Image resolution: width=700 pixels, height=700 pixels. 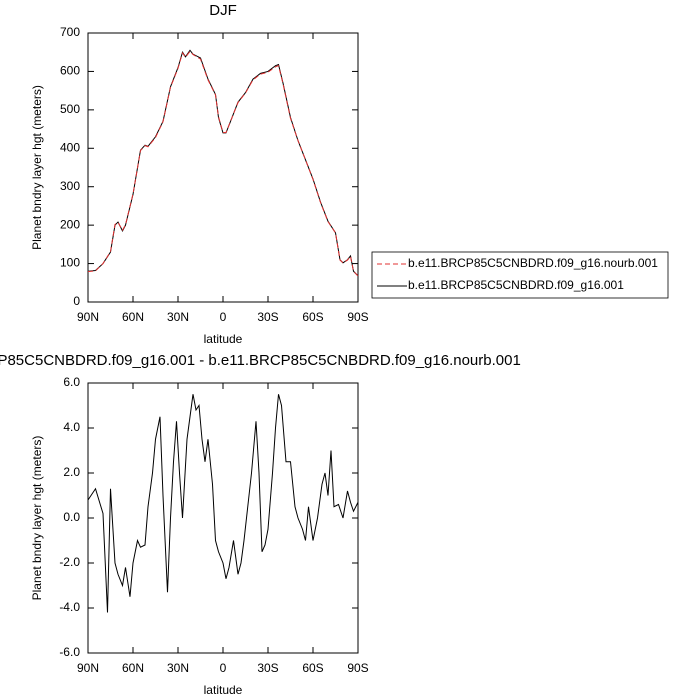 I want to click on y-tick-label: 300, so click(x=70, y=186).